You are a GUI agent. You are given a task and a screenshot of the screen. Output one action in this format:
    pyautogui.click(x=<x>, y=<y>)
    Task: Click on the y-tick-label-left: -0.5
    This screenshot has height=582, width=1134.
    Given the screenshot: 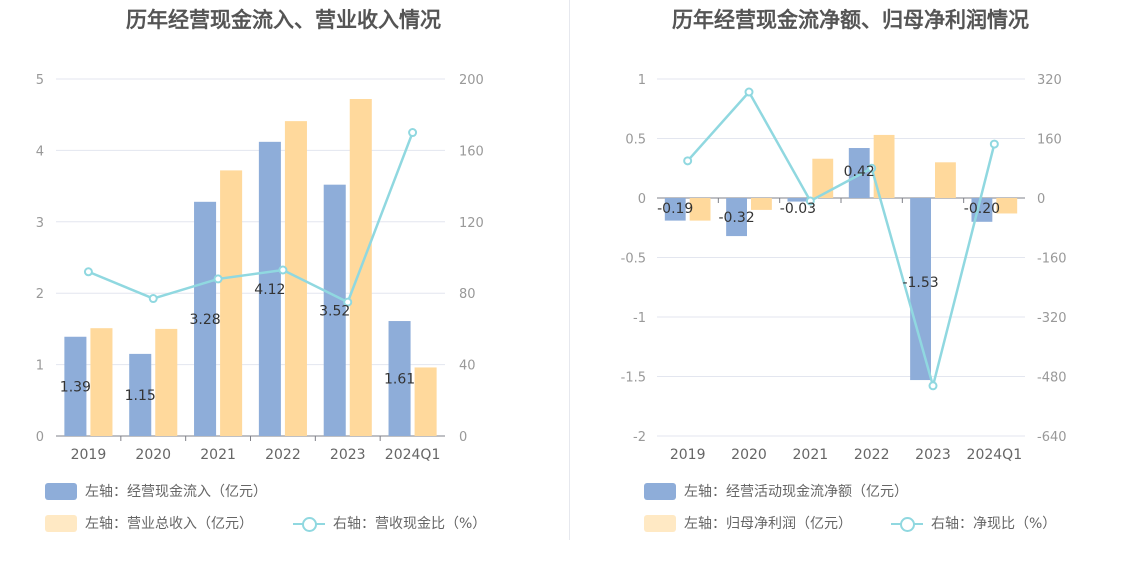 What is the action you would take?
    pyautogui.click(x=633, y=259)
    